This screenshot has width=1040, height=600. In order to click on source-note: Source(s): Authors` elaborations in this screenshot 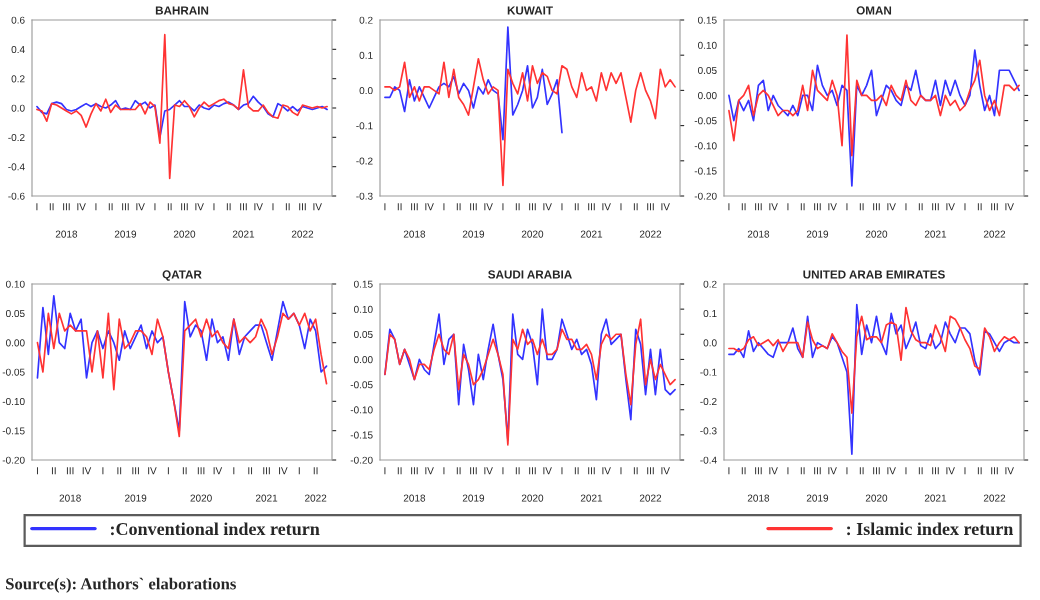, I will do `click(121, 585)`.